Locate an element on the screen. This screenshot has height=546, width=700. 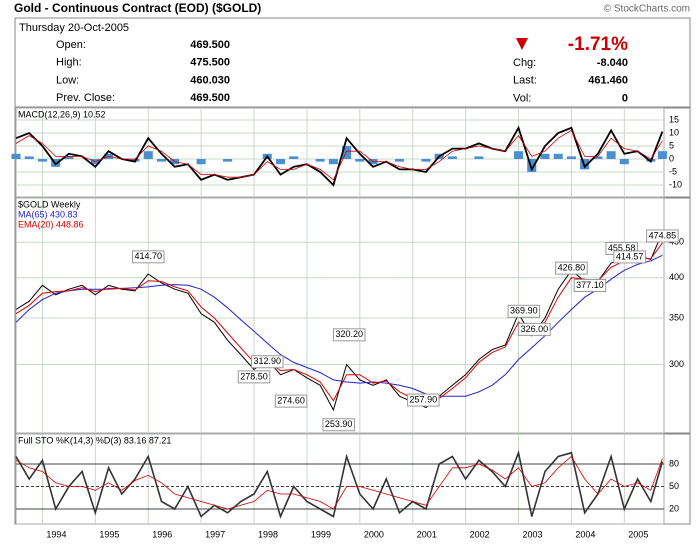
quote-label: Last: is located at coordinates (525, 81).